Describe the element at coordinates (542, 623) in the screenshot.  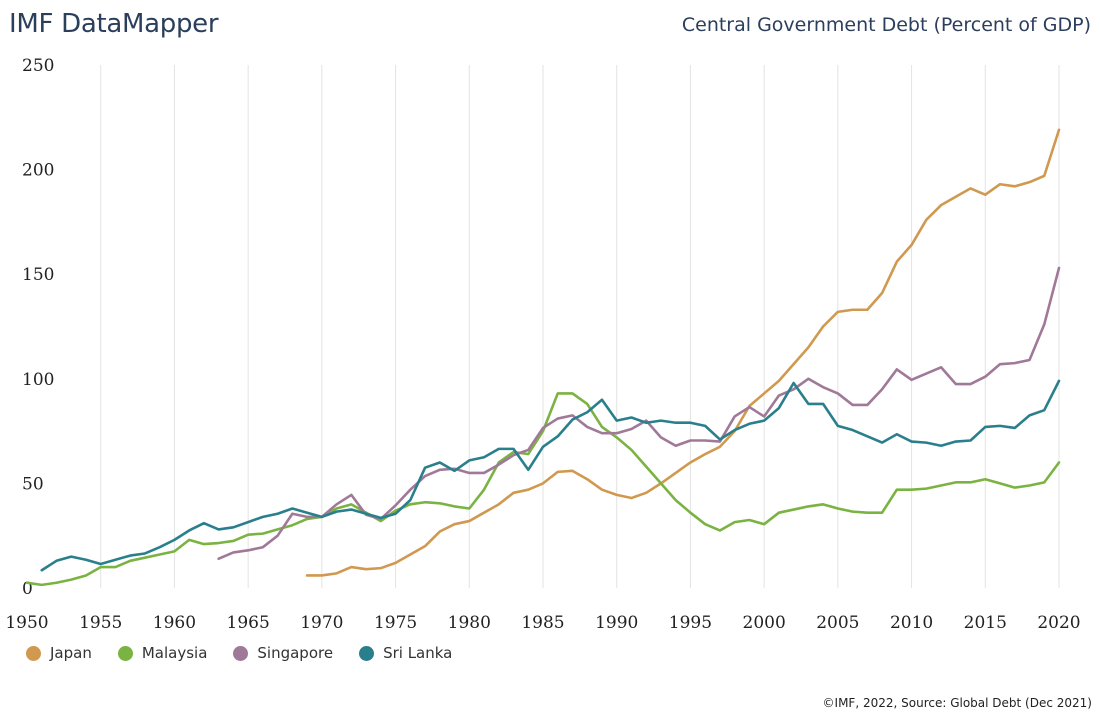
I see `x-tick-label-1985: 1985` at that location.